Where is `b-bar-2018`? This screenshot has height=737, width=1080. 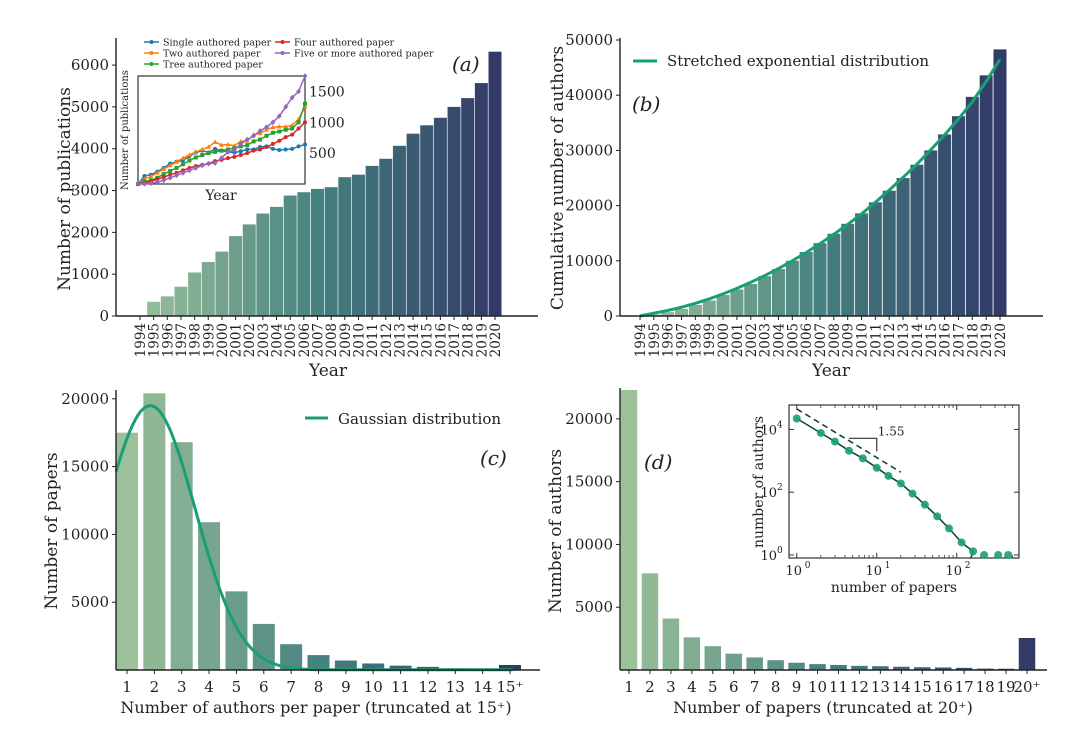
b-bar-2018 is located at coordinates (972, 206).